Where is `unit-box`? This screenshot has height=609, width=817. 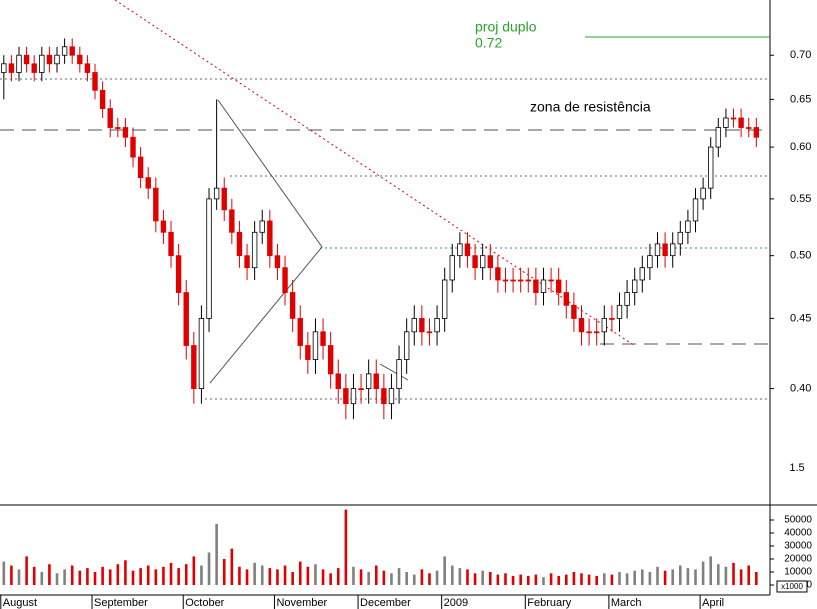 unit-box is located at coordinates (792, 586).